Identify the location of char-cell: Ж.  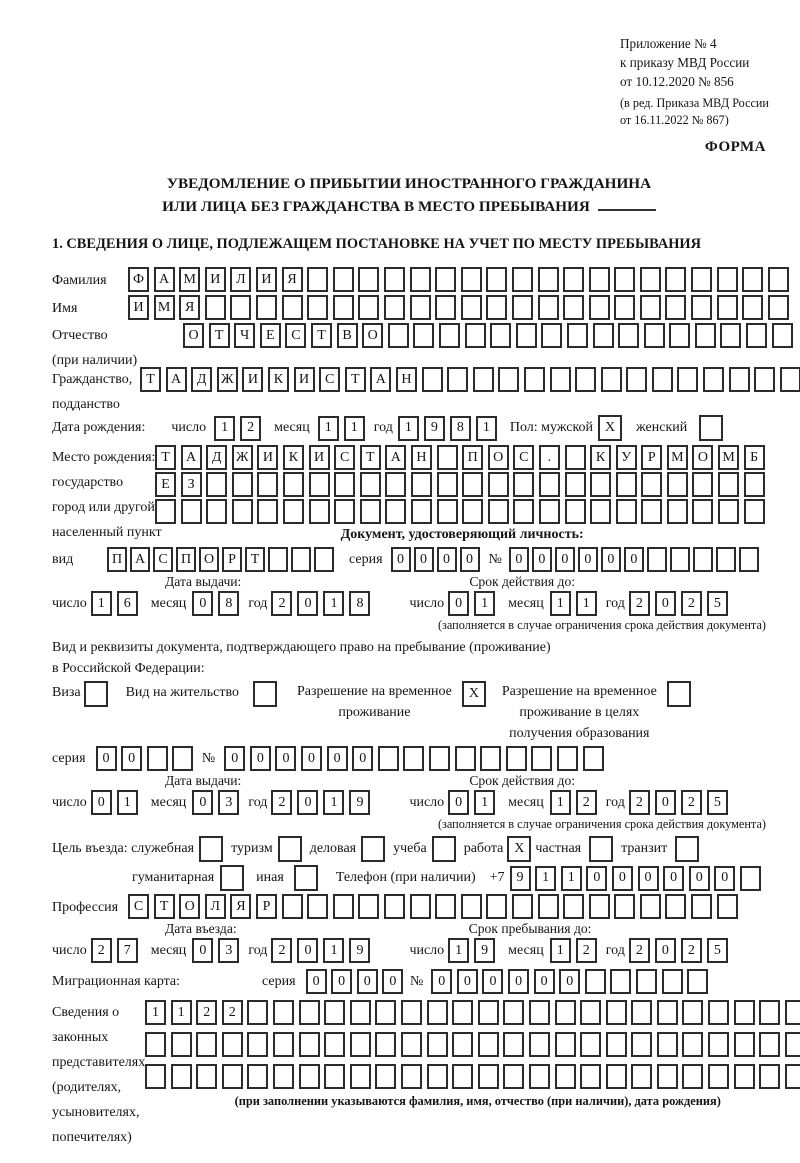
(242, 457).